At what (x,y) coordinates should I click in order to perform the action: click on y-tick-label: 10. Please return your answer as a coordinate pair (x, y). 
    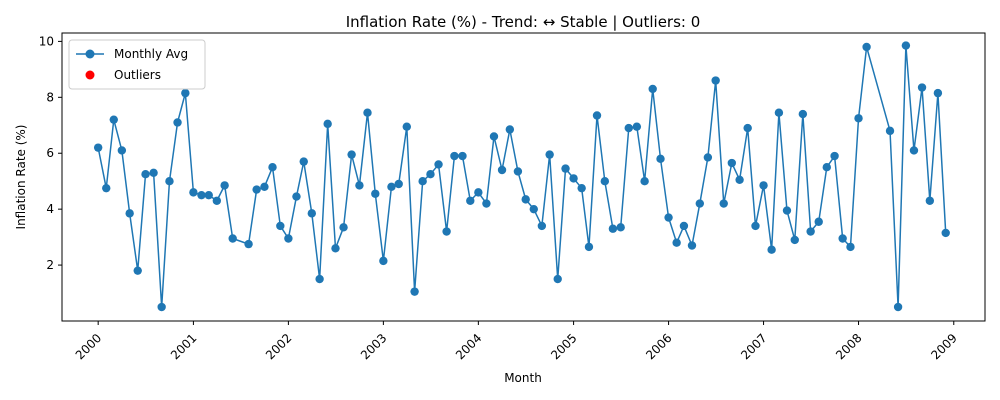
    Looking at the image, I should click on (46, 41).